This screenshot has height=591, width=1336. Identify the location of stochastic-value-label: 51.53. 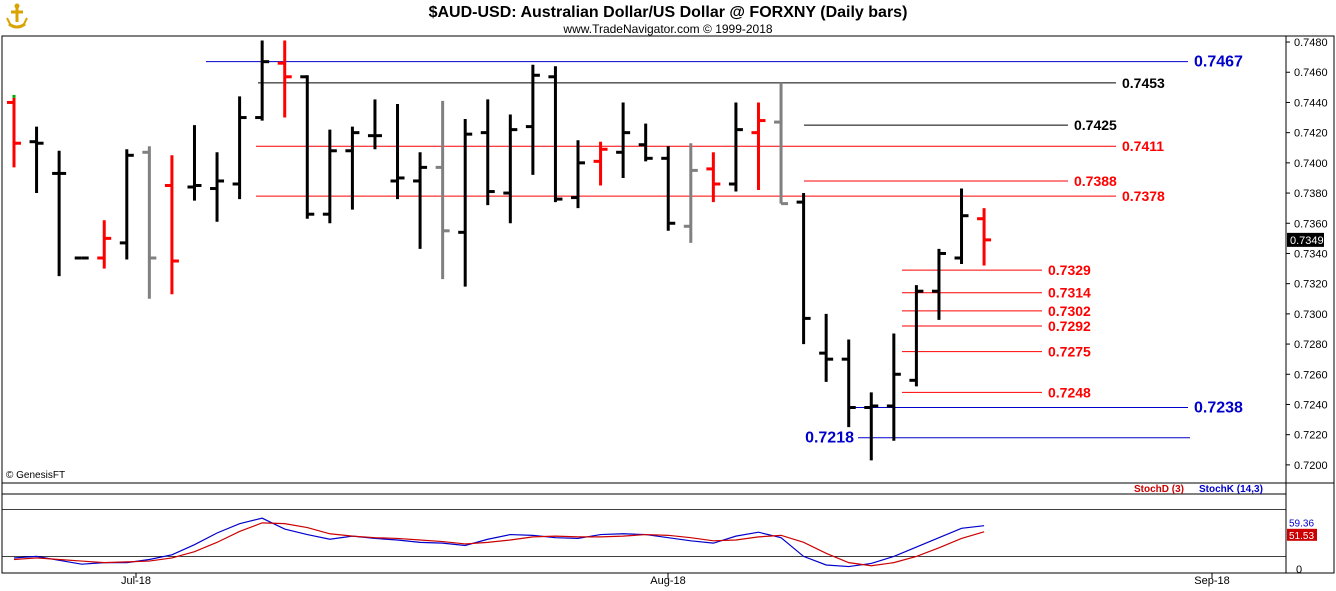
(1301, 536).